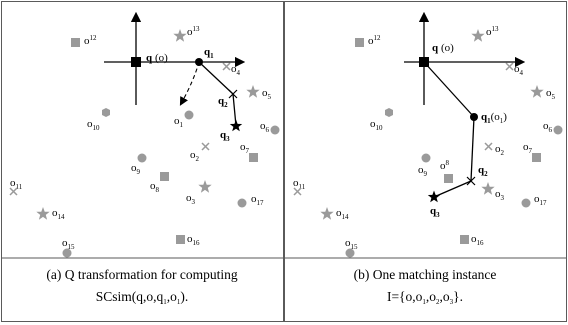 This screenshot has height=325, width=568. I want to click on object-o7-b, so click(536, 157).